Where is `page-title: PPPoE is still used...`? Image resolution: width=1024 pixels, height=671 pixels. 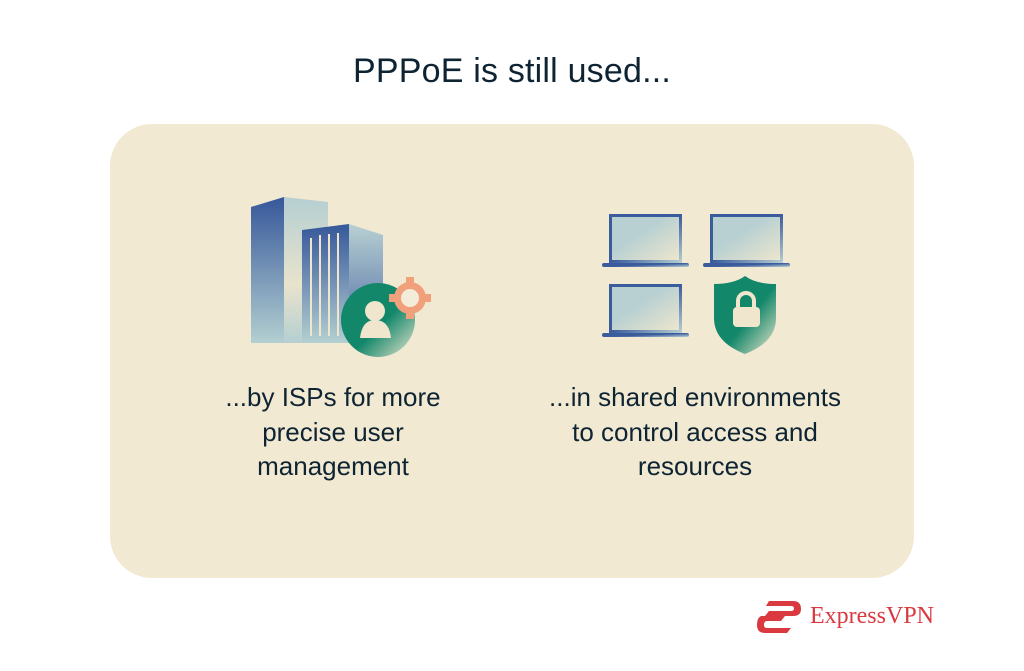
page-title: PPPoE is still used... is located at coordinates (512, 71).